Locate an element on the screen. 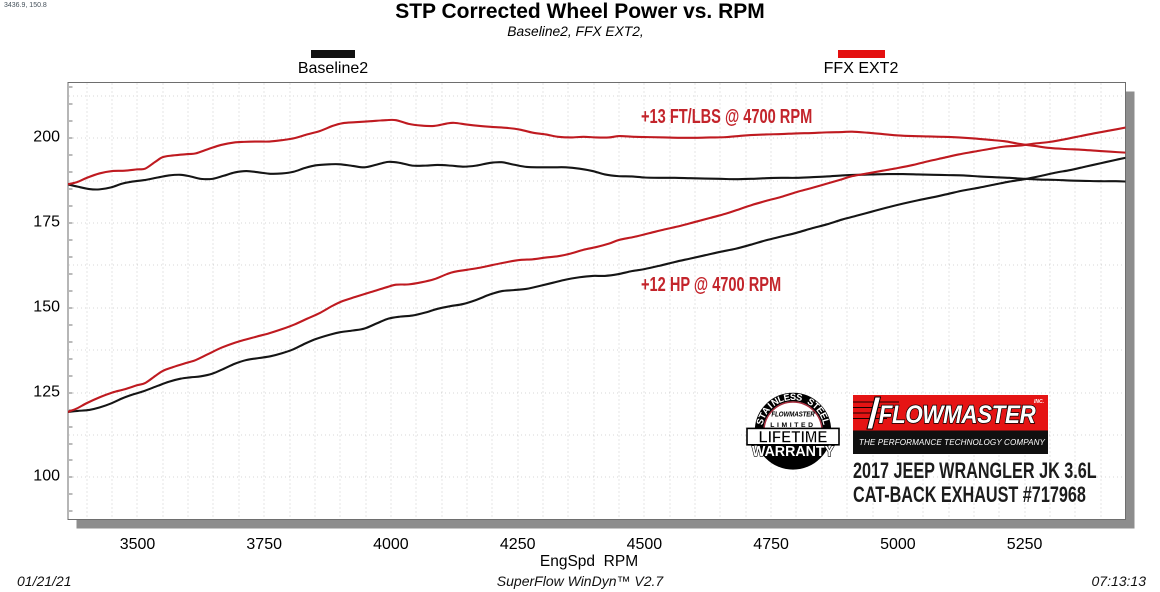 The image size is (1160, 592). logo-inc-text: INC. is located at coordinates (1039, 402).